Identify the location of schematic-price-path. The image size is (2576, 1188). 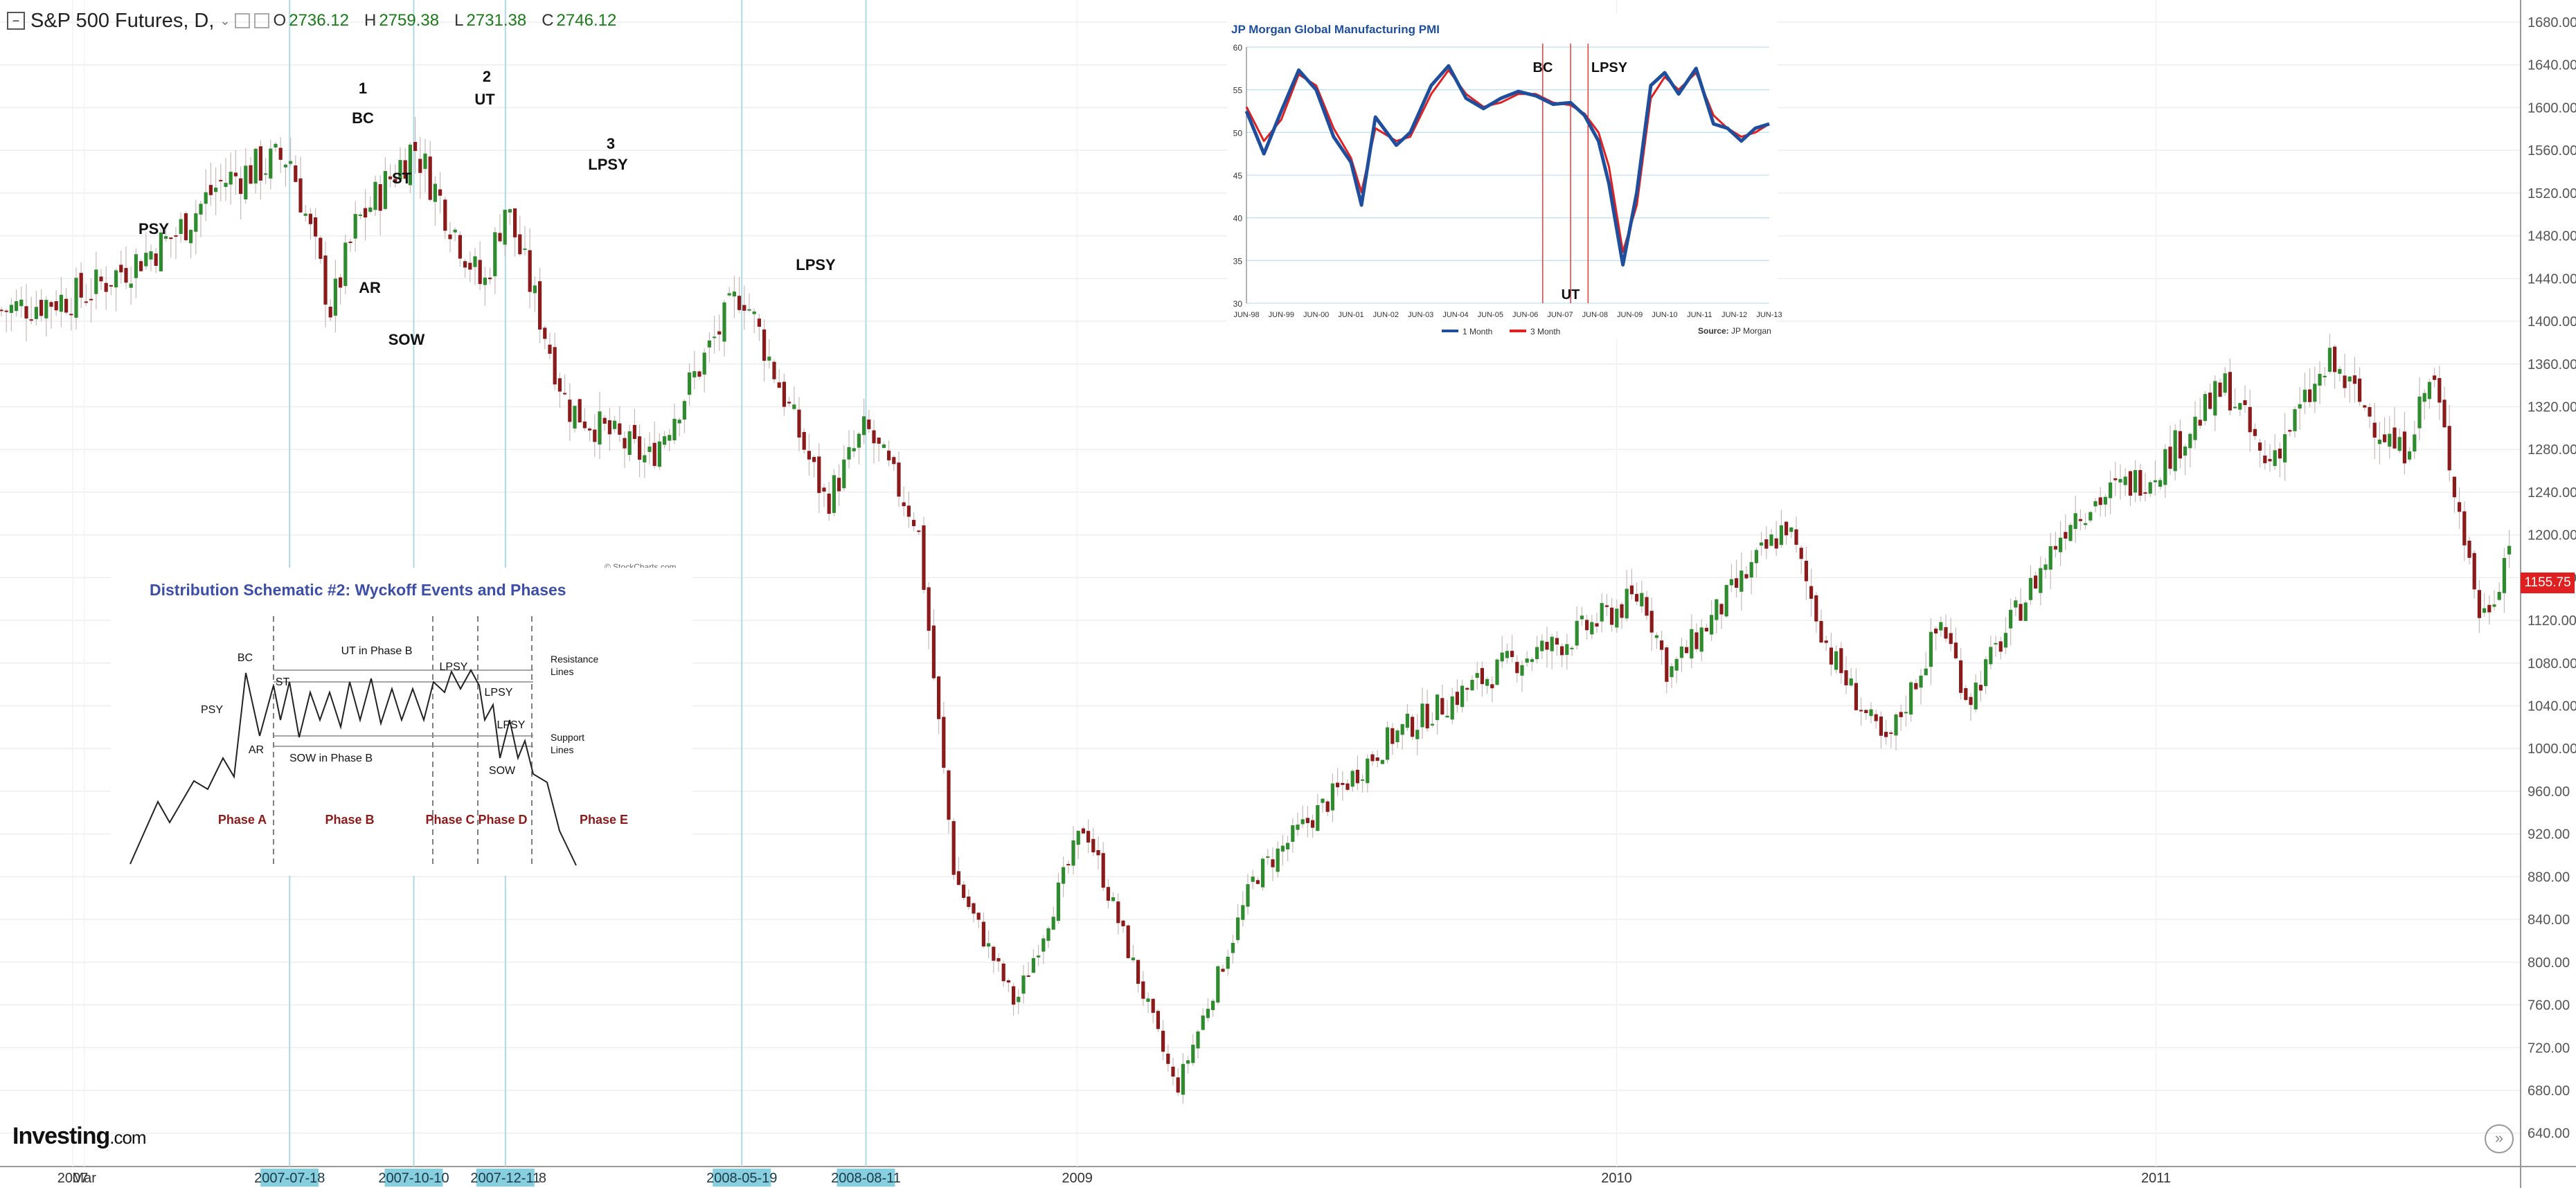
(353, 767).